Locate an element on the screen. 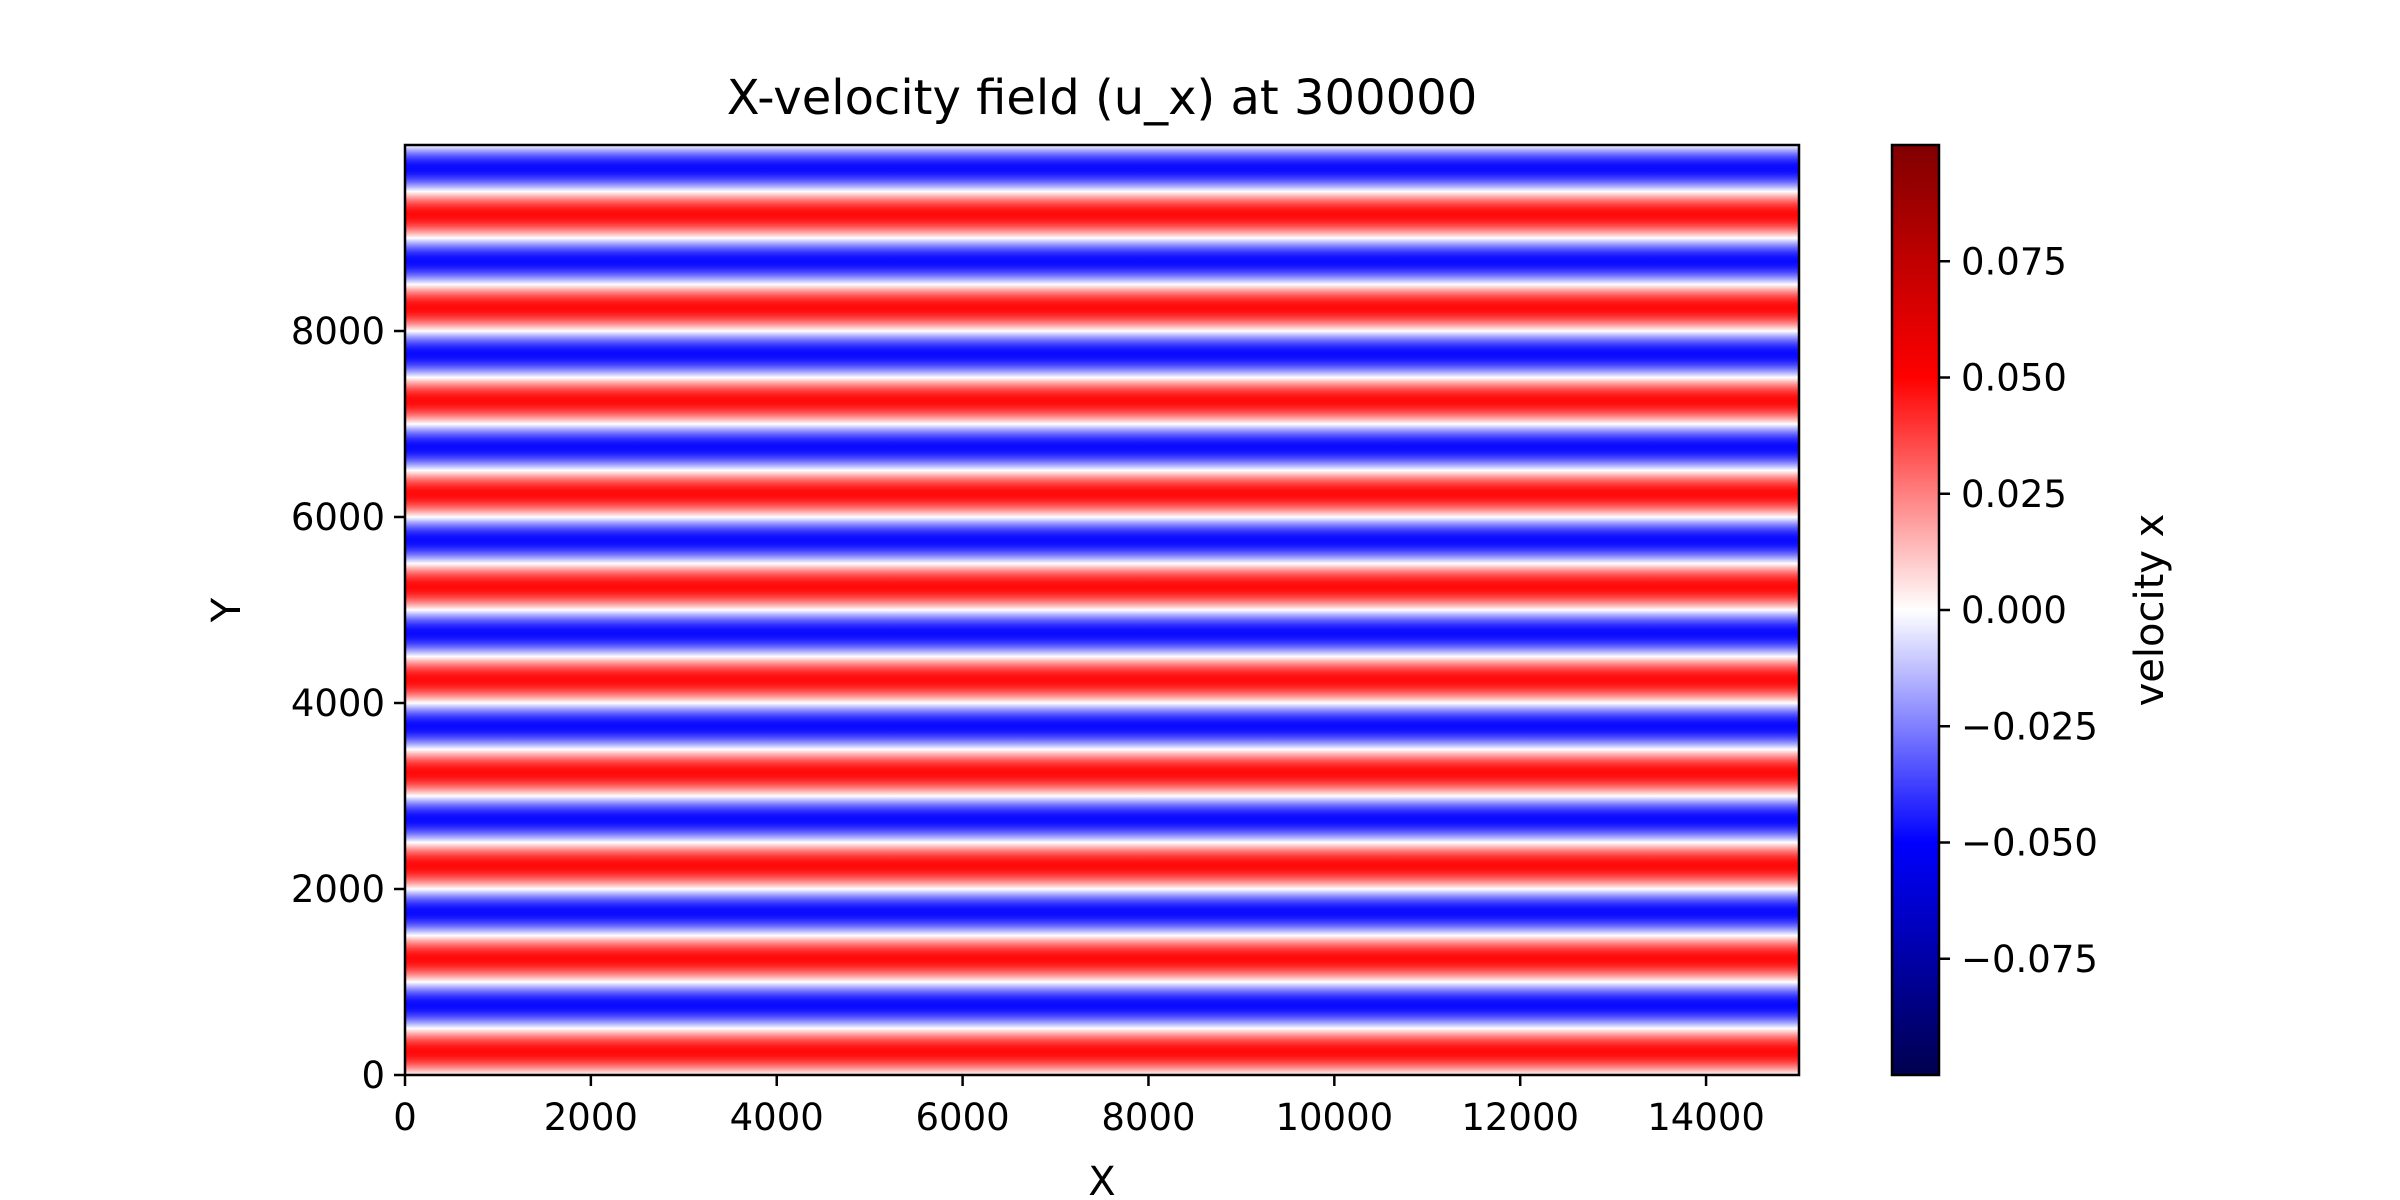 The width and height of the screenshot is (2400, 1200). x-tick-label: 8000 is located at coordinates (1148, 1117).